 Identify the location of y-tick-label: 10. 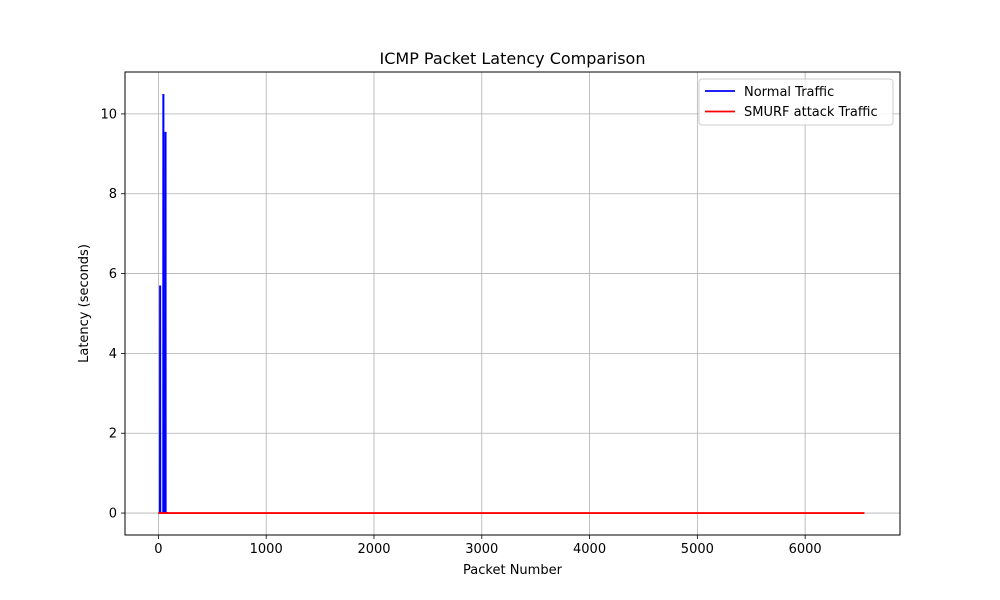
(108, 114).